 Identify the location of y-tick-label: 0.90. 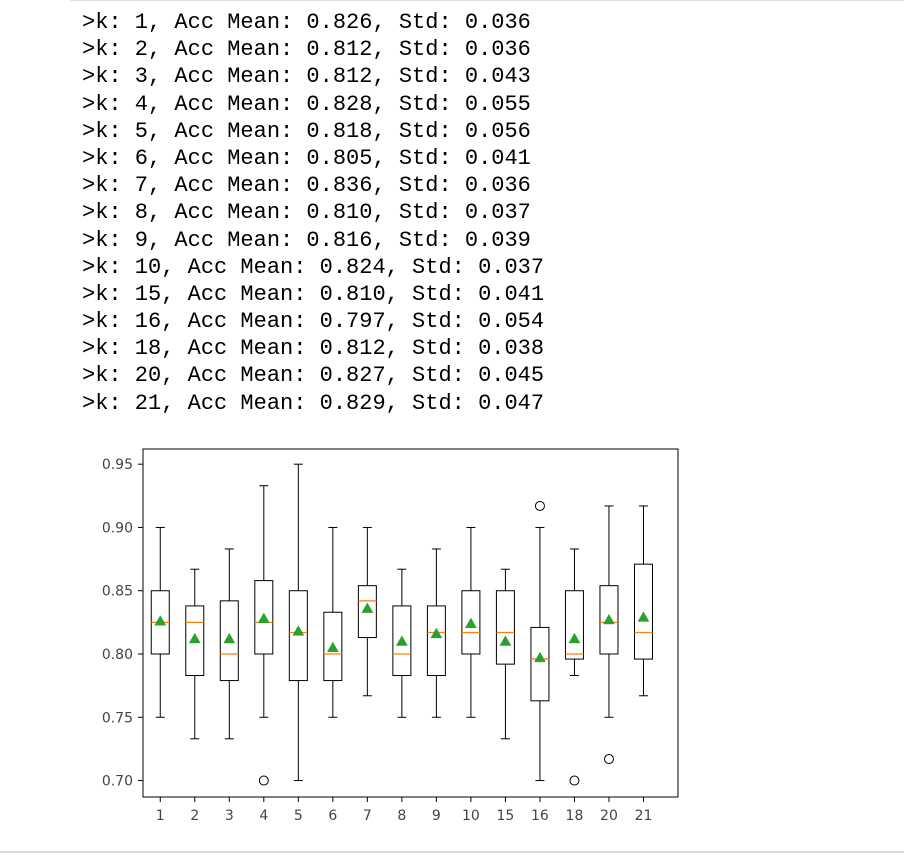
(117, 528).